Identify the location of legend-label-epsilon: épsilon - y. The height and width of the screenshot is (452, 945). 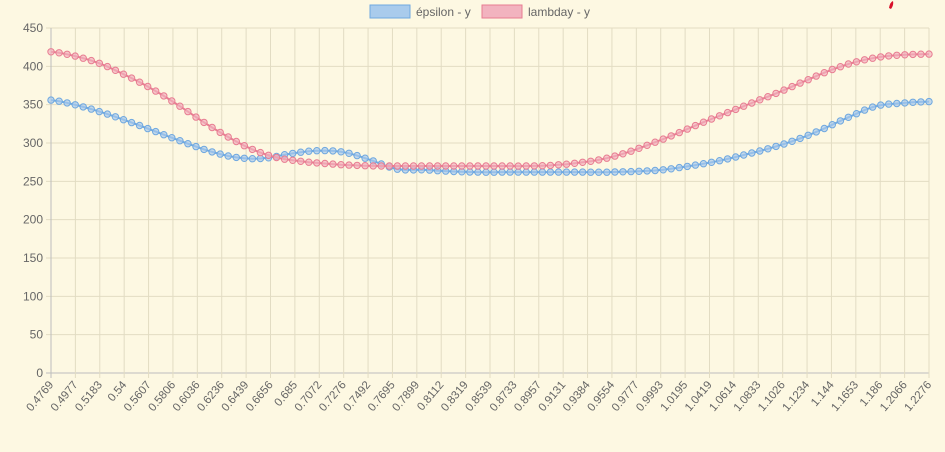
(443, 12).